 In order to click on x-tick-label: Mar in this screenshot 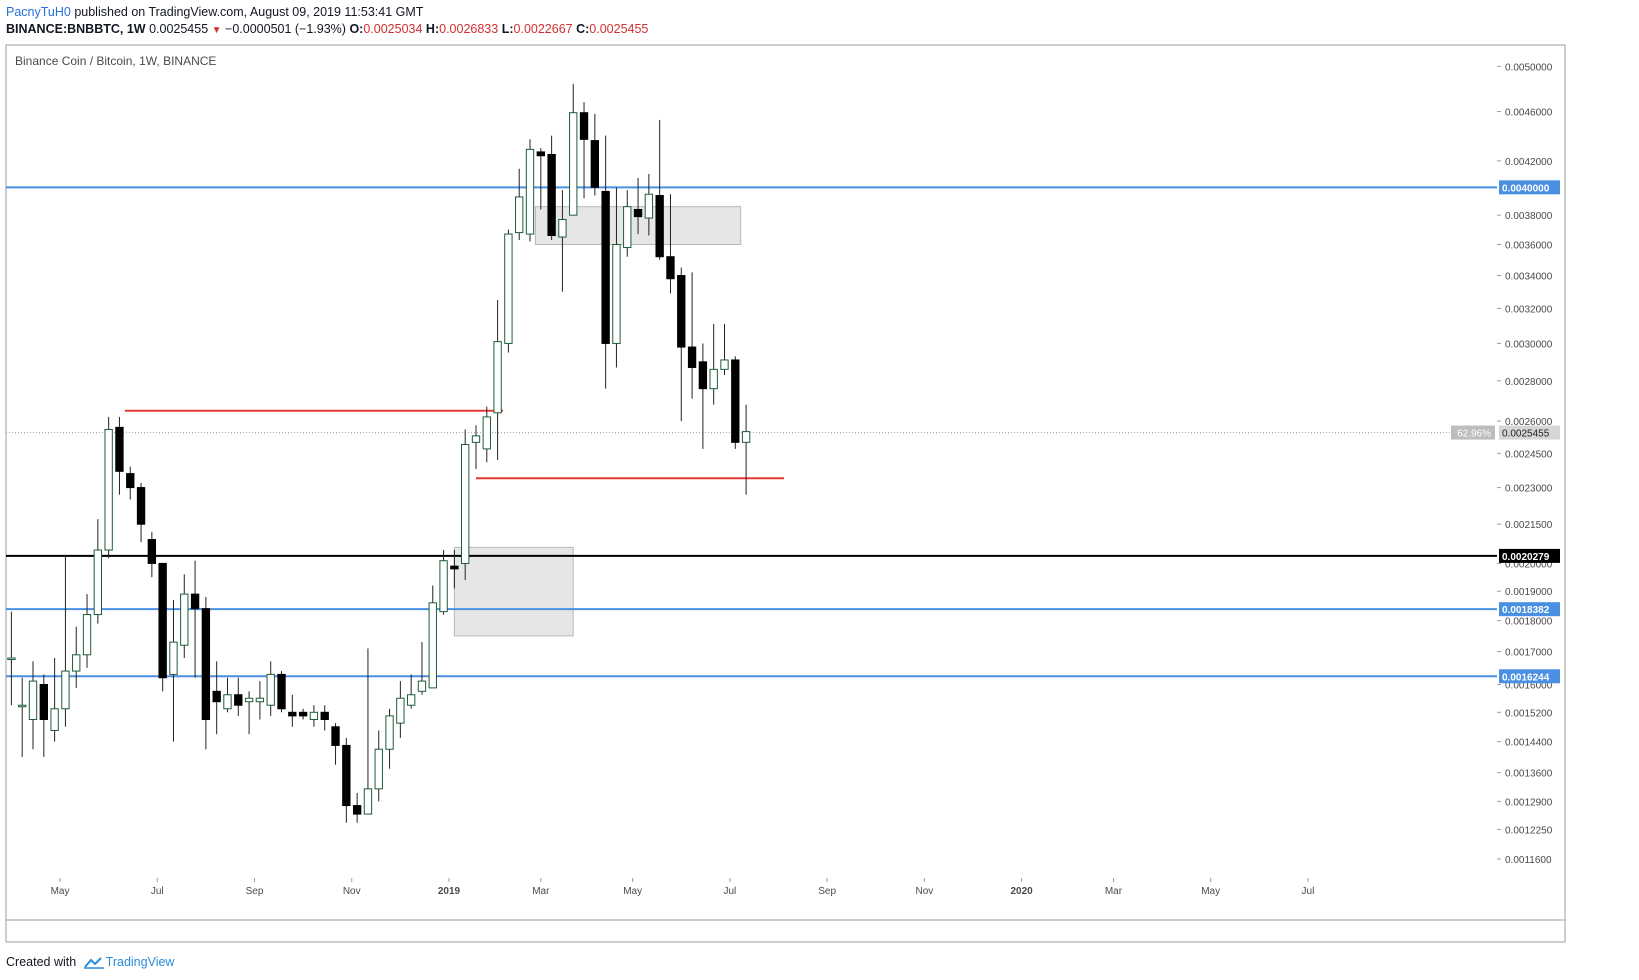, I will do `click(1114, 891)`.